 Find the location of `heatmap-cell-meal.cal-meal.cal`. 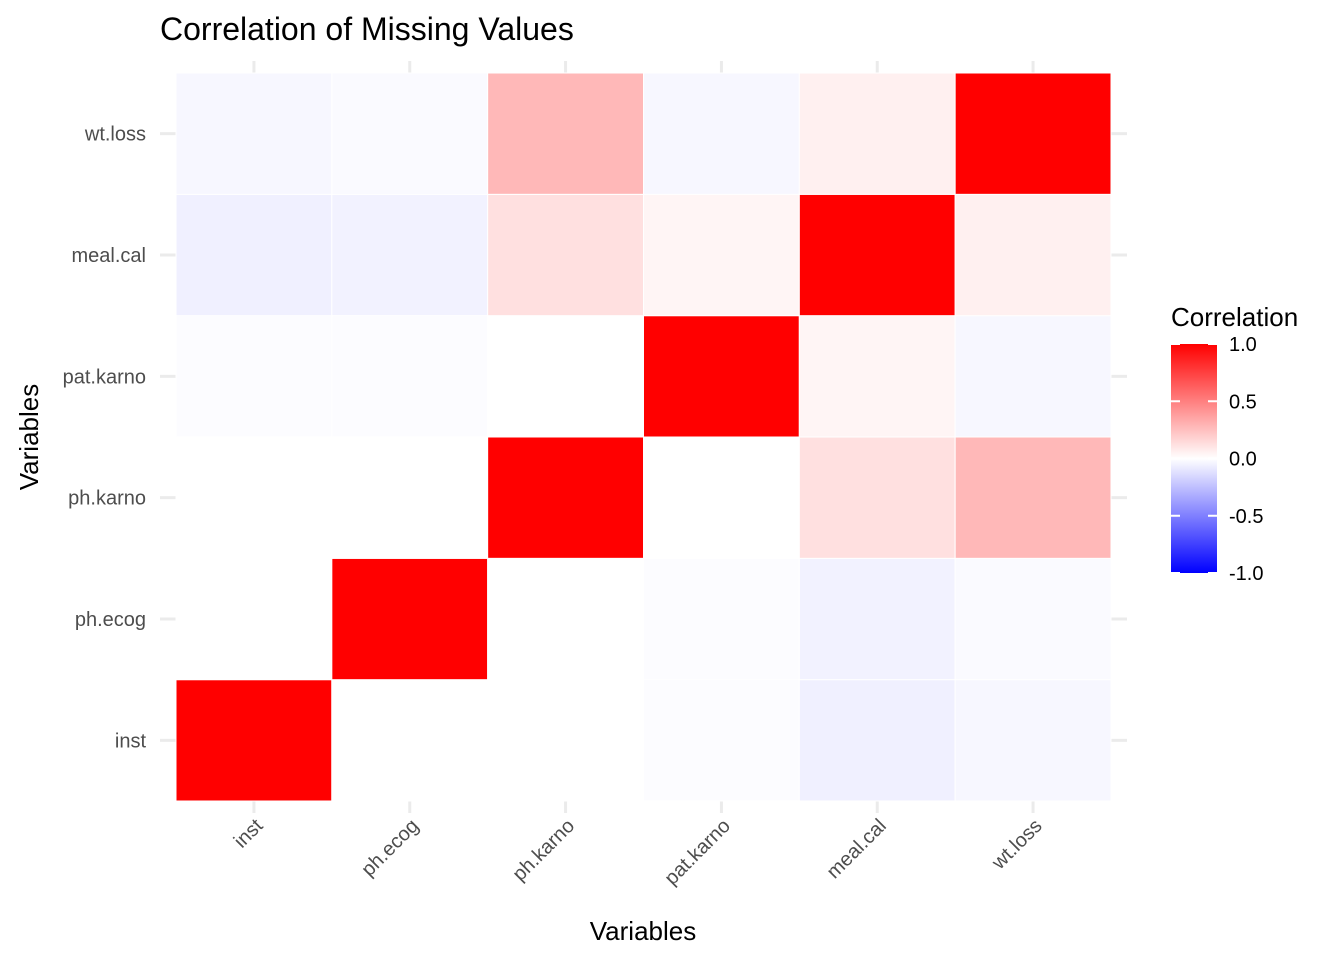

heatmap-cell-meal.cal-meal.cal is located at coordinates (877, 255).